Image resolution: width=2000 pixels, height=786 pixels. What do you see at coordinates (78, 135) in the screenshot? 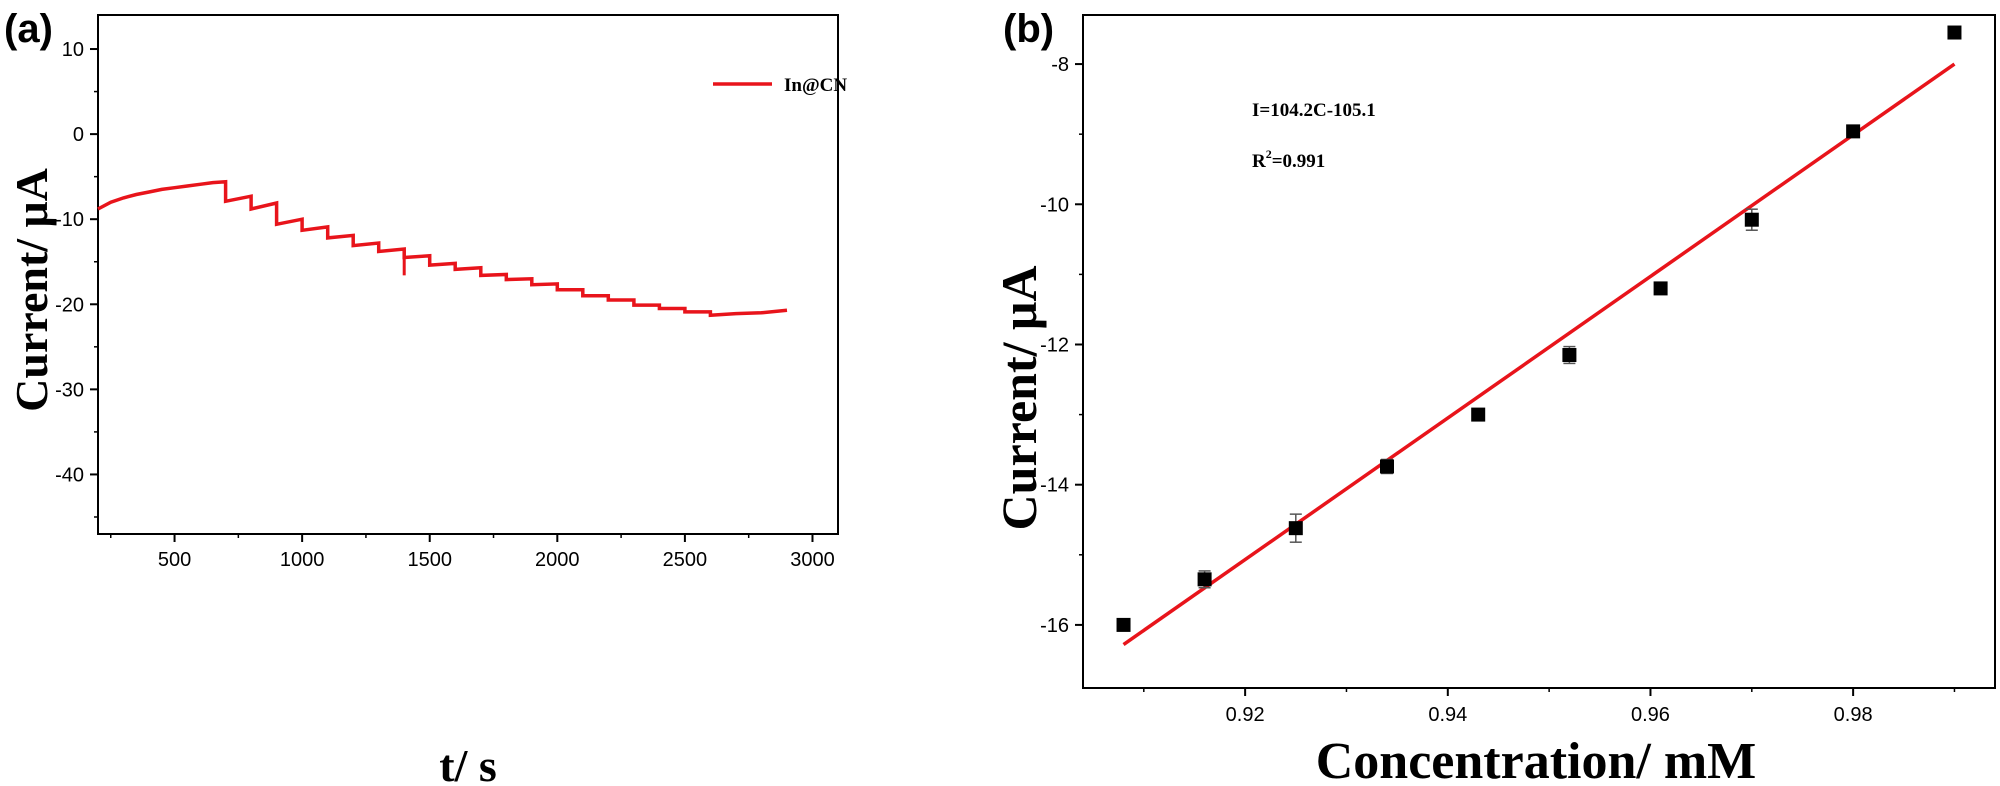
I see `a-y-tick-label: 0` at bounding box center [78, 135].